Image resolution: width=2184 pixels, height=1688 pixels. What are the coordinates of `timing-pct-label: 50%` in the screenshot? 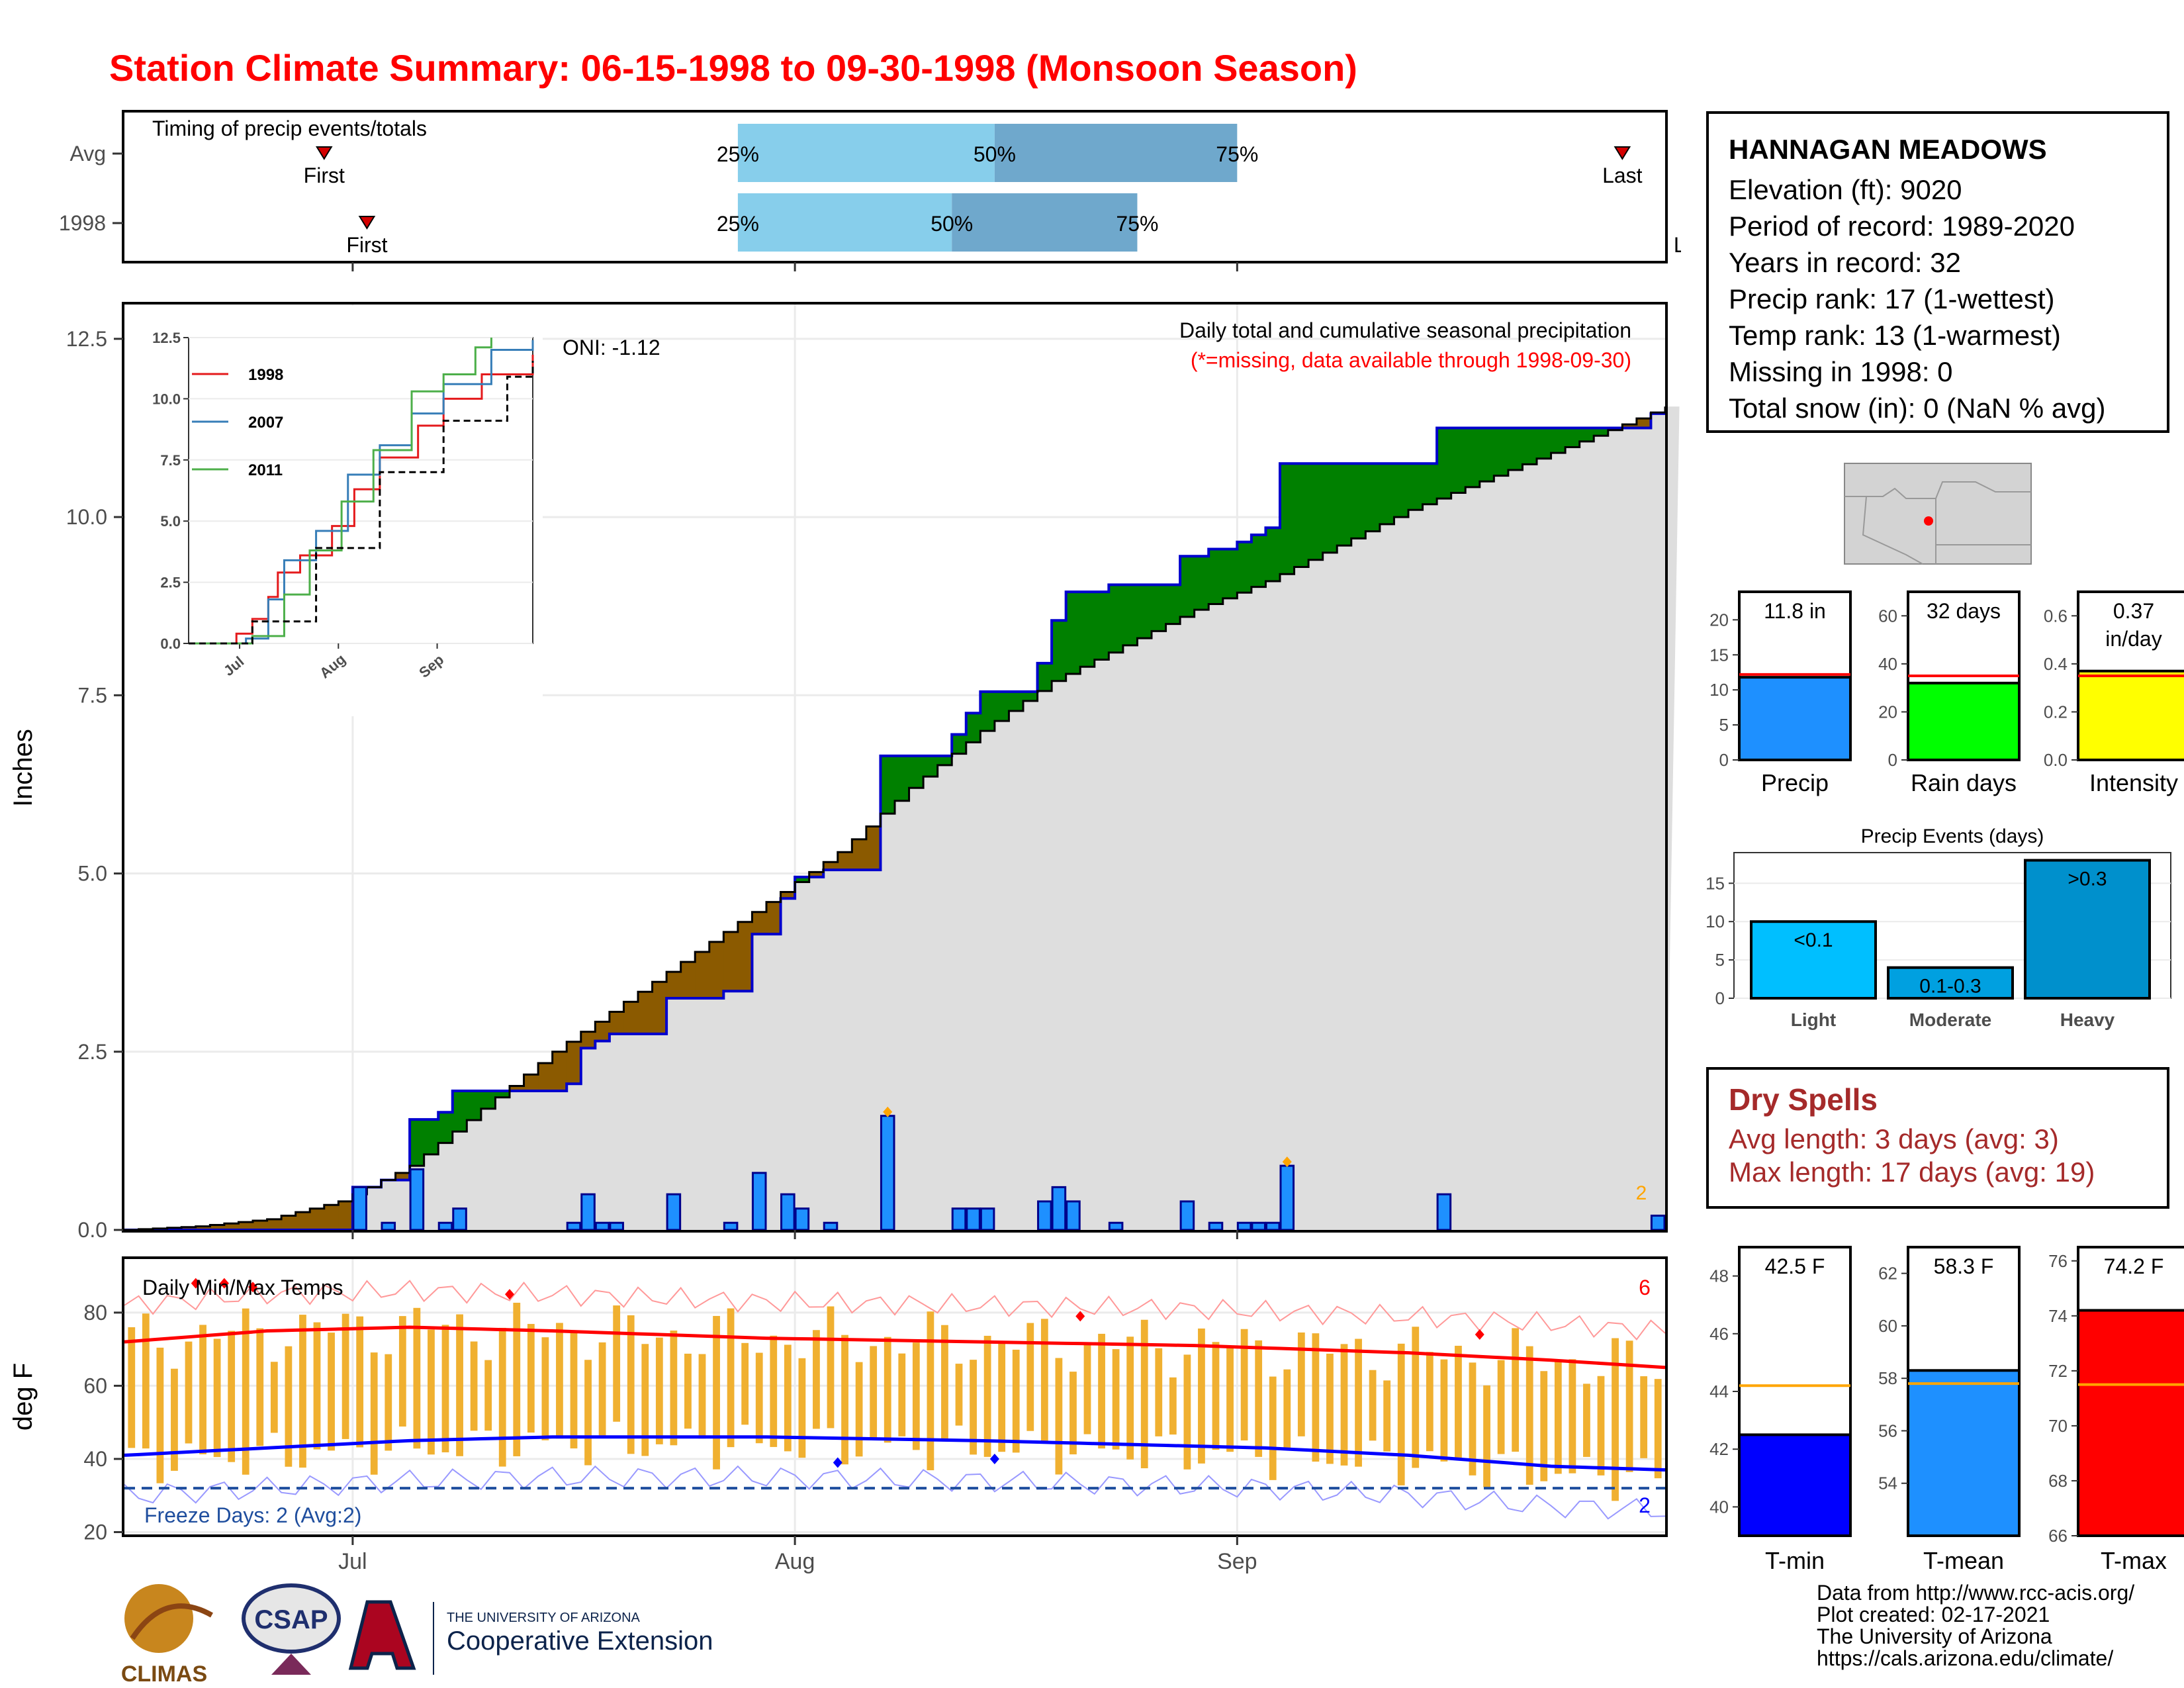 It's located at (952, 224).